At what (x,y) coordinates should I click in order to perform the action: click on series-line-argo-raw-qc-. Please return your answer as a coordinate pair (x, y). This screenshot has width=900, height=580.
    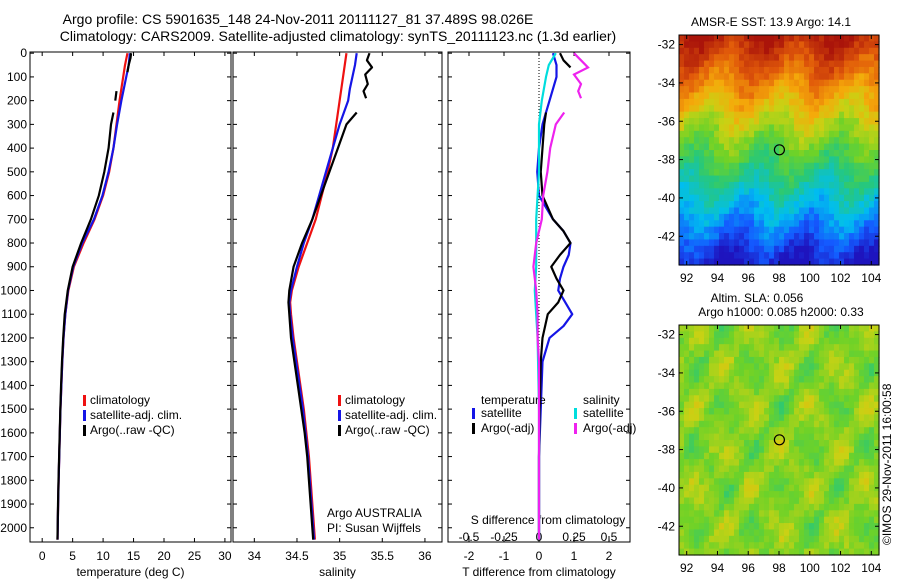
    Looking at the image, I should click on (129, 63).